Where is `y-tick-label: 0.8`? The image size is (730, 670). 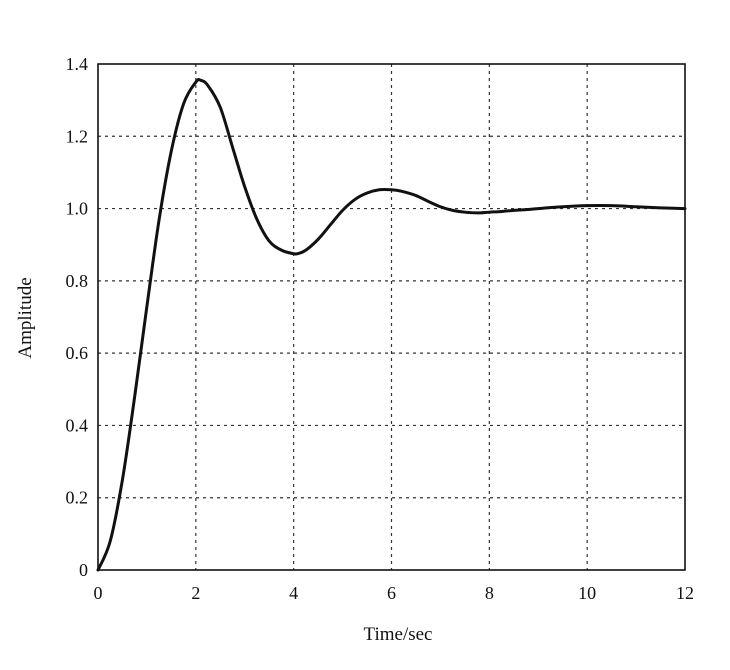 y-tick-label: 0.8 is located at coordinates (77, 281).